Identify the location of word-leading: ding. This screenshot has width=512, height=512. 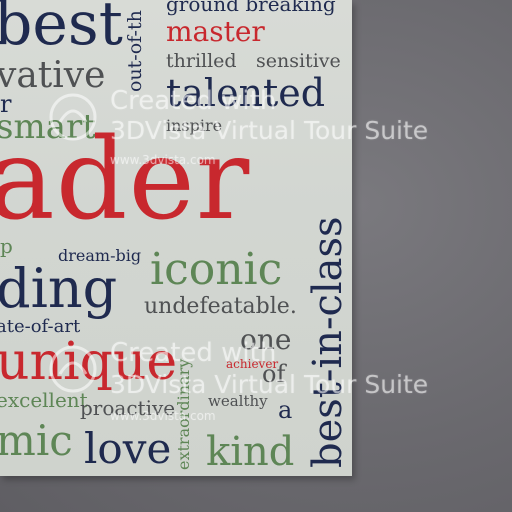
(59, 288).